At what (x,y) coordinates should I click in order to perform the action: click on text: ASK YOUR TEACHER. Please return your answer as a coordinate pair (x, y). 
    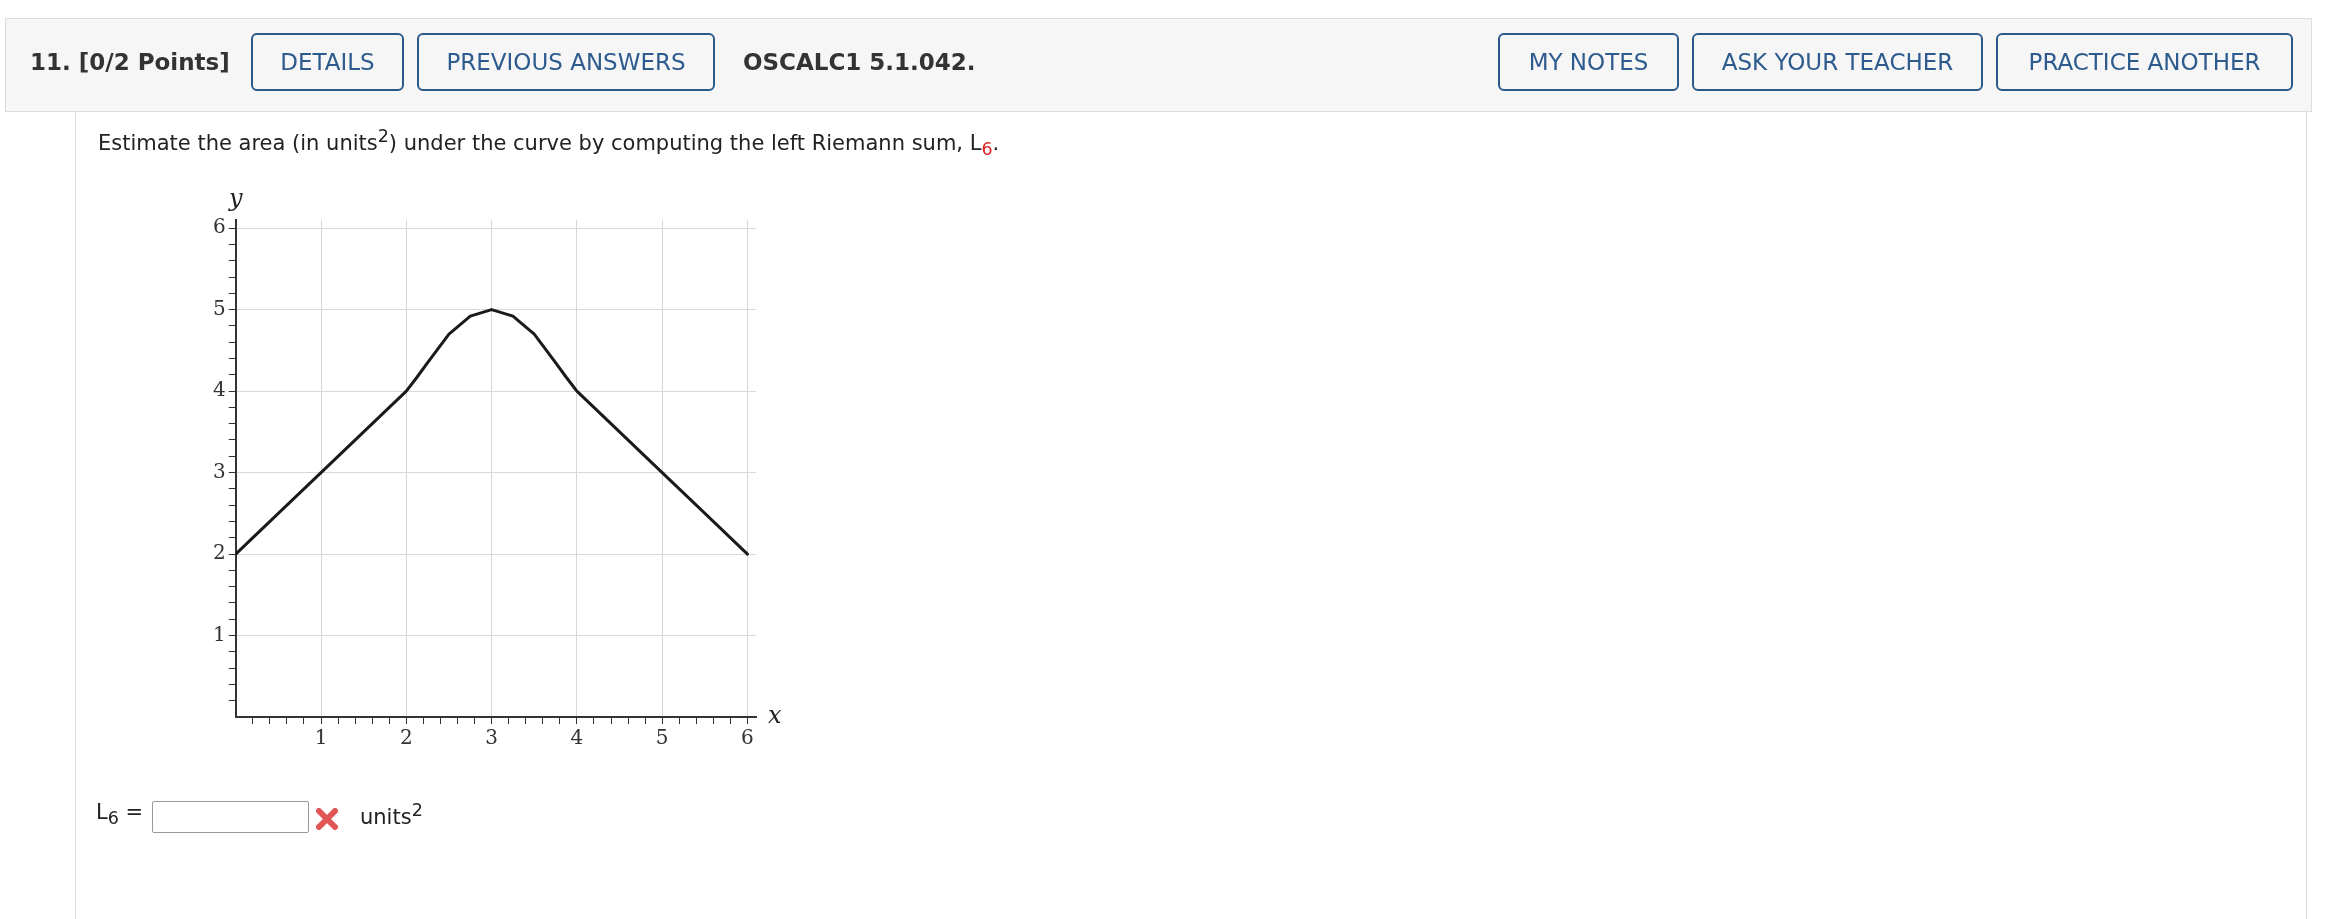
    Looking at the image, I should click on (1837, 62).